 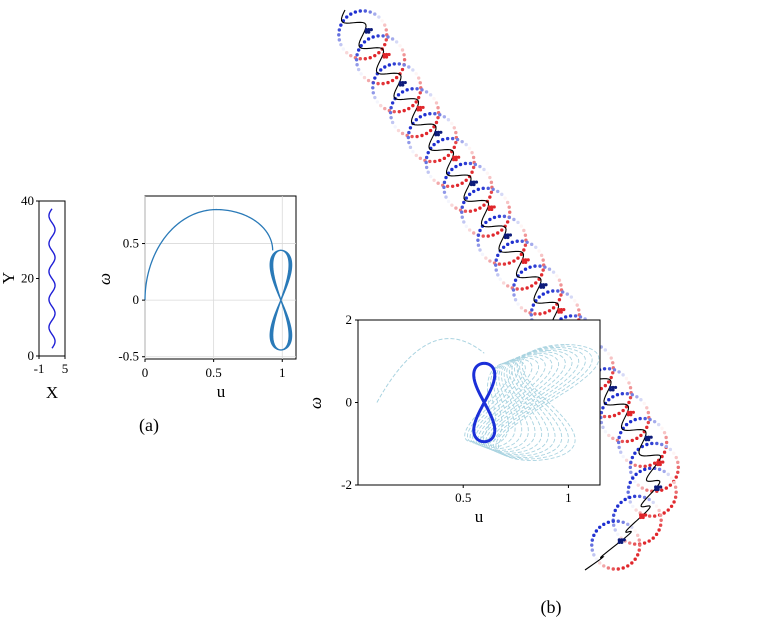 I want to click on trajectory-line, so click(x=52, y=278).